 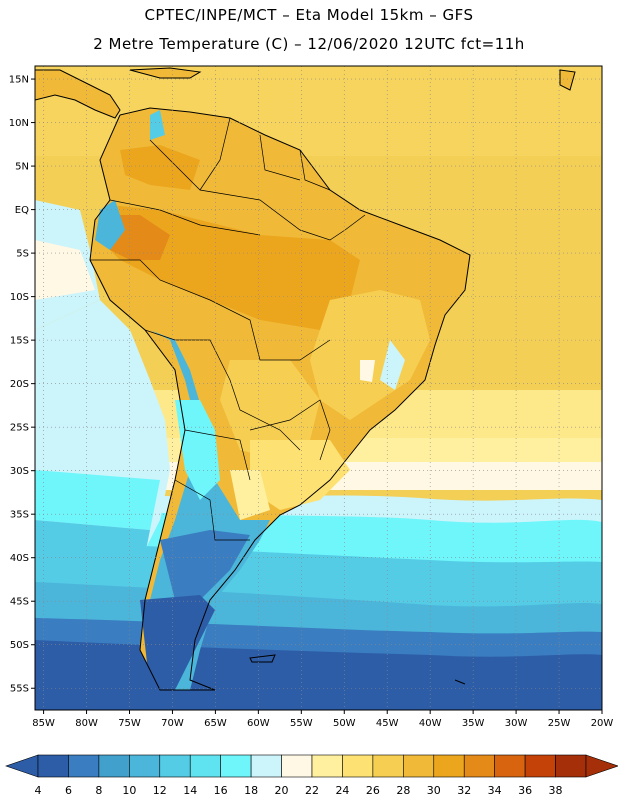 I want to click on lat-label: 10S, so click(x=19, y=297).